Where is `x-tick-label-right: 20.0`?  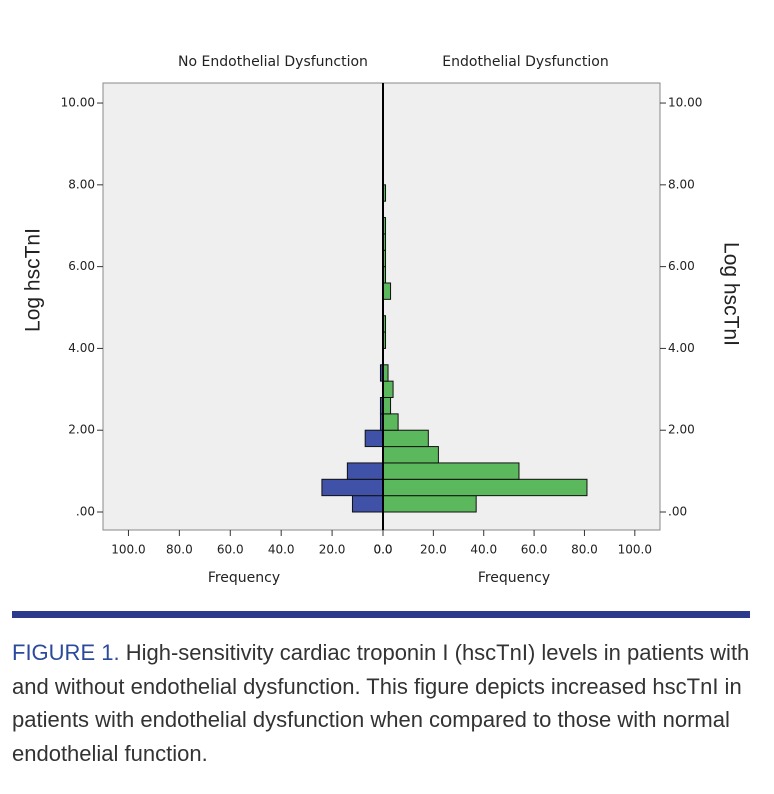 x-tick-label-right: 20.0 is located at coordinates (433, 550).